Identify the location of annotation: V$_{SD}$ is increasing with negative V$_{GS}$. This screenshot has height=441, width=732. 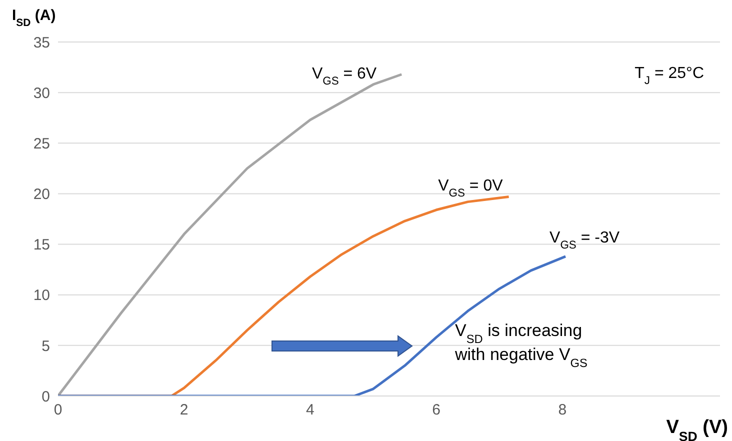
(521, 345).